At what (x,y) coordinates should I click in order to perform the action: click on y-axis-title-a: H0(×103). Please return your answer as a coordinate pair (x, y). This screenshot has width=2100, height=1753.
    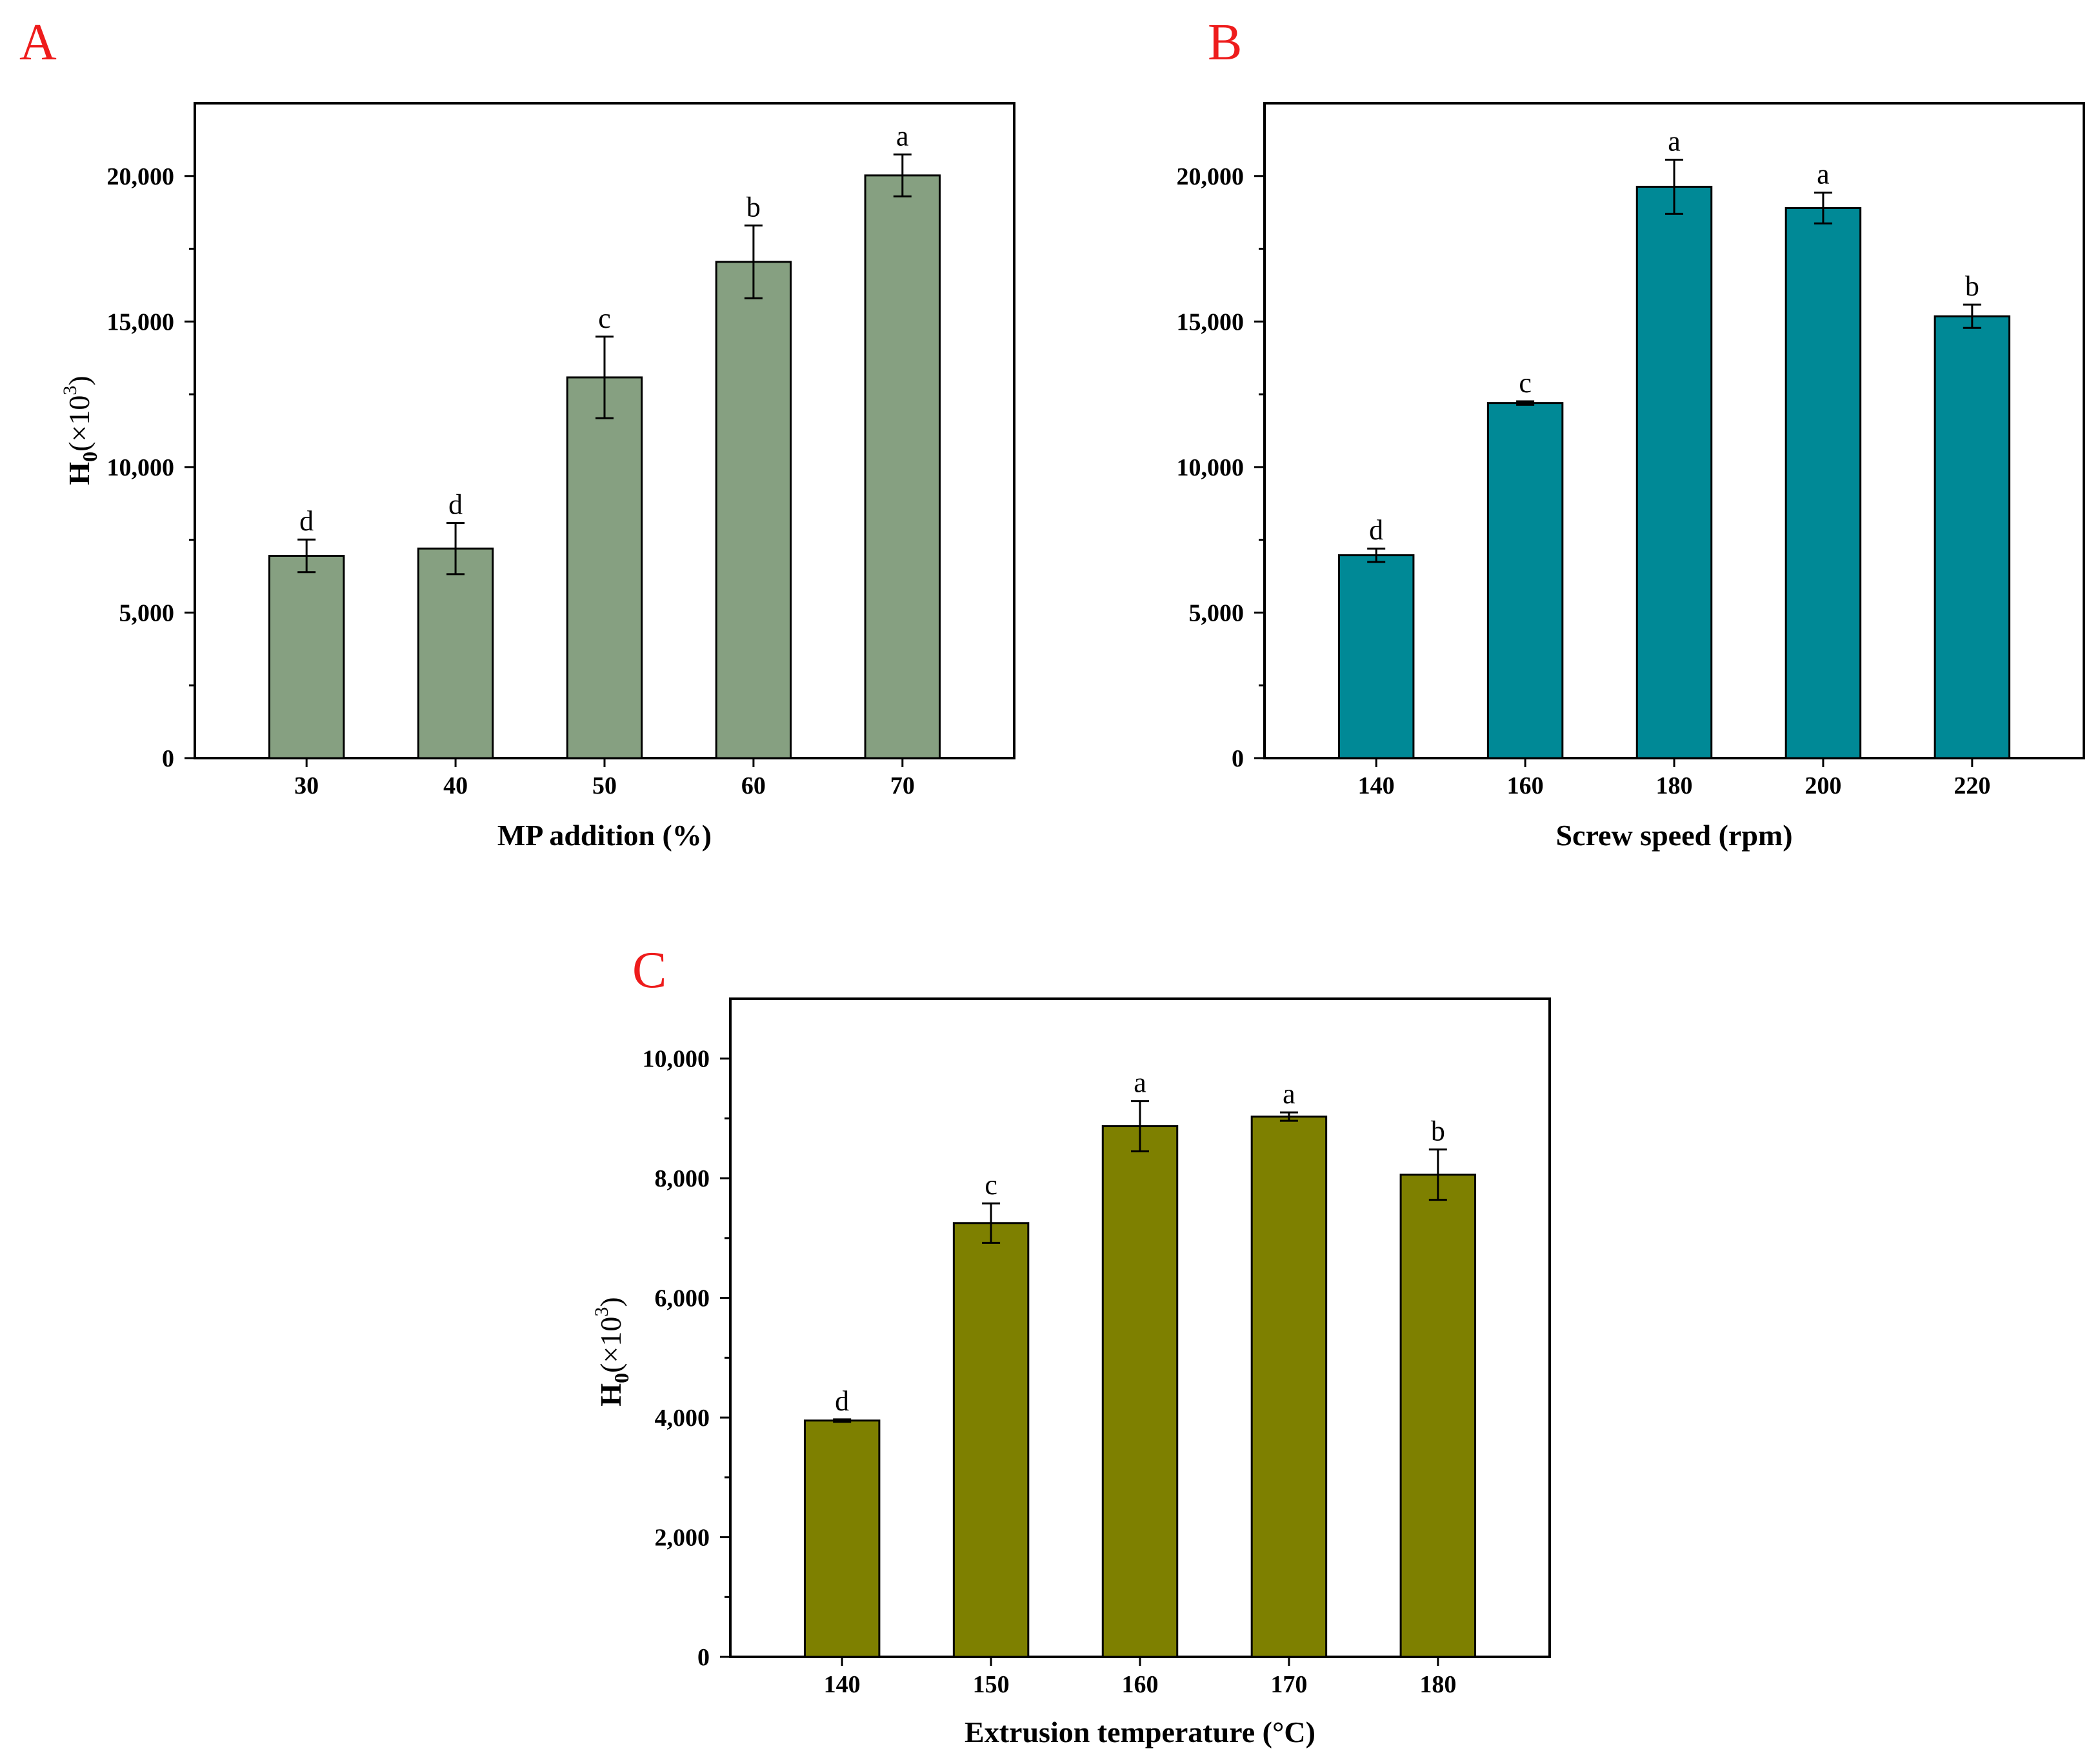
    Looking at the image, I should click on (80, 430).